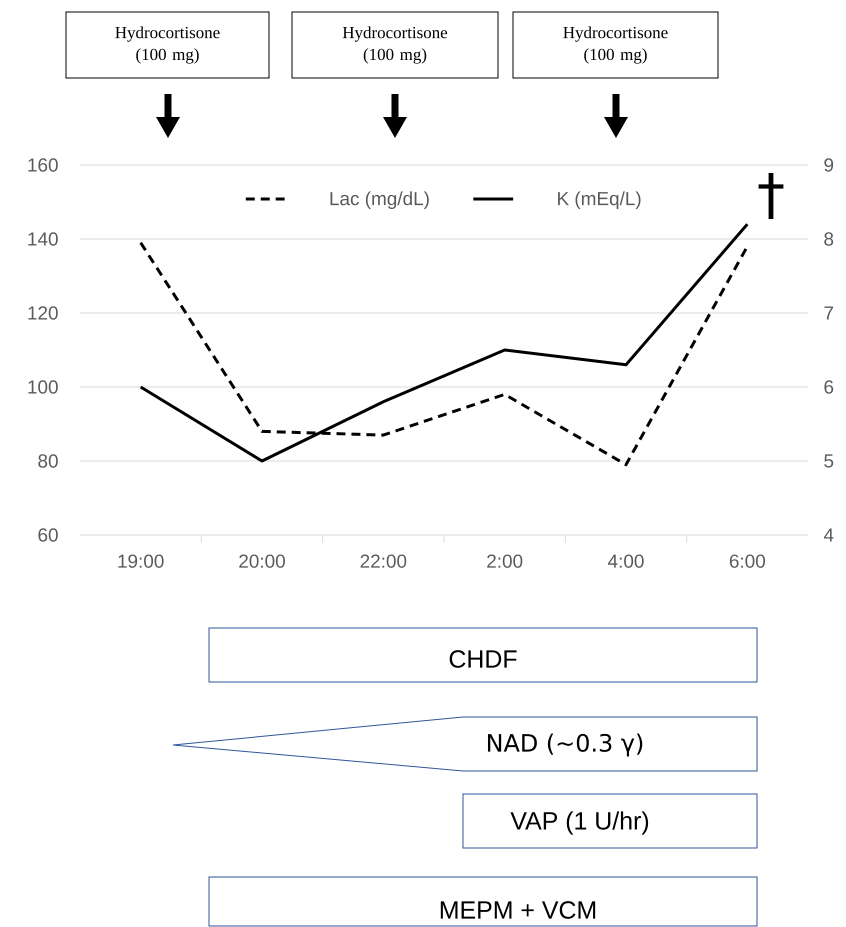  I want to click on y2-tick-label: 7, so click(829, 313).